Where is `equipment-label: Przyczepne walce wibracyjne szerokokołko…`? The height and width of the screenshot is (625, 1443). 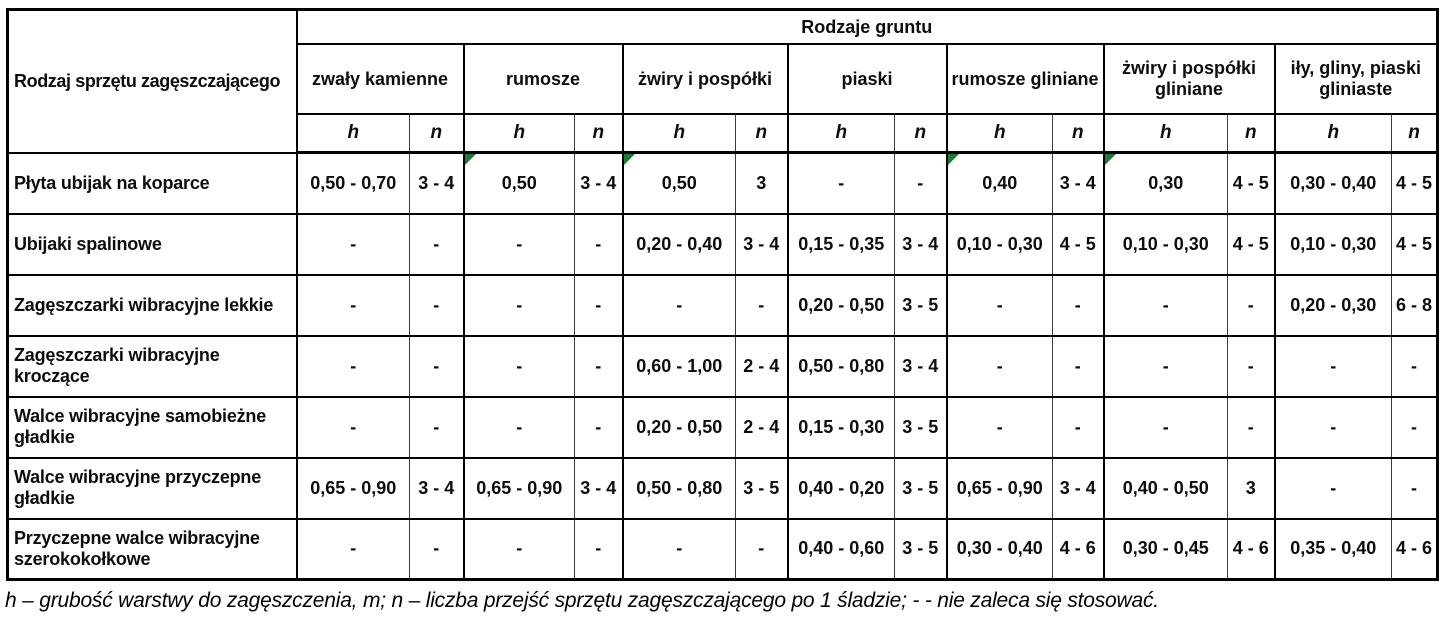 equipment-label: Przyczepne walce wibracyjne szerokokołko… is located at coordinates (152, 549).